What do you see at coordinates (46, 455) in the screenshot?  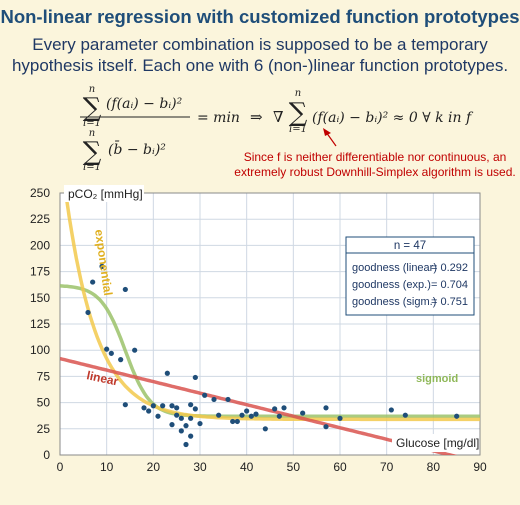 I see `y-tick-label: 0` at bounding box center [46, 455].